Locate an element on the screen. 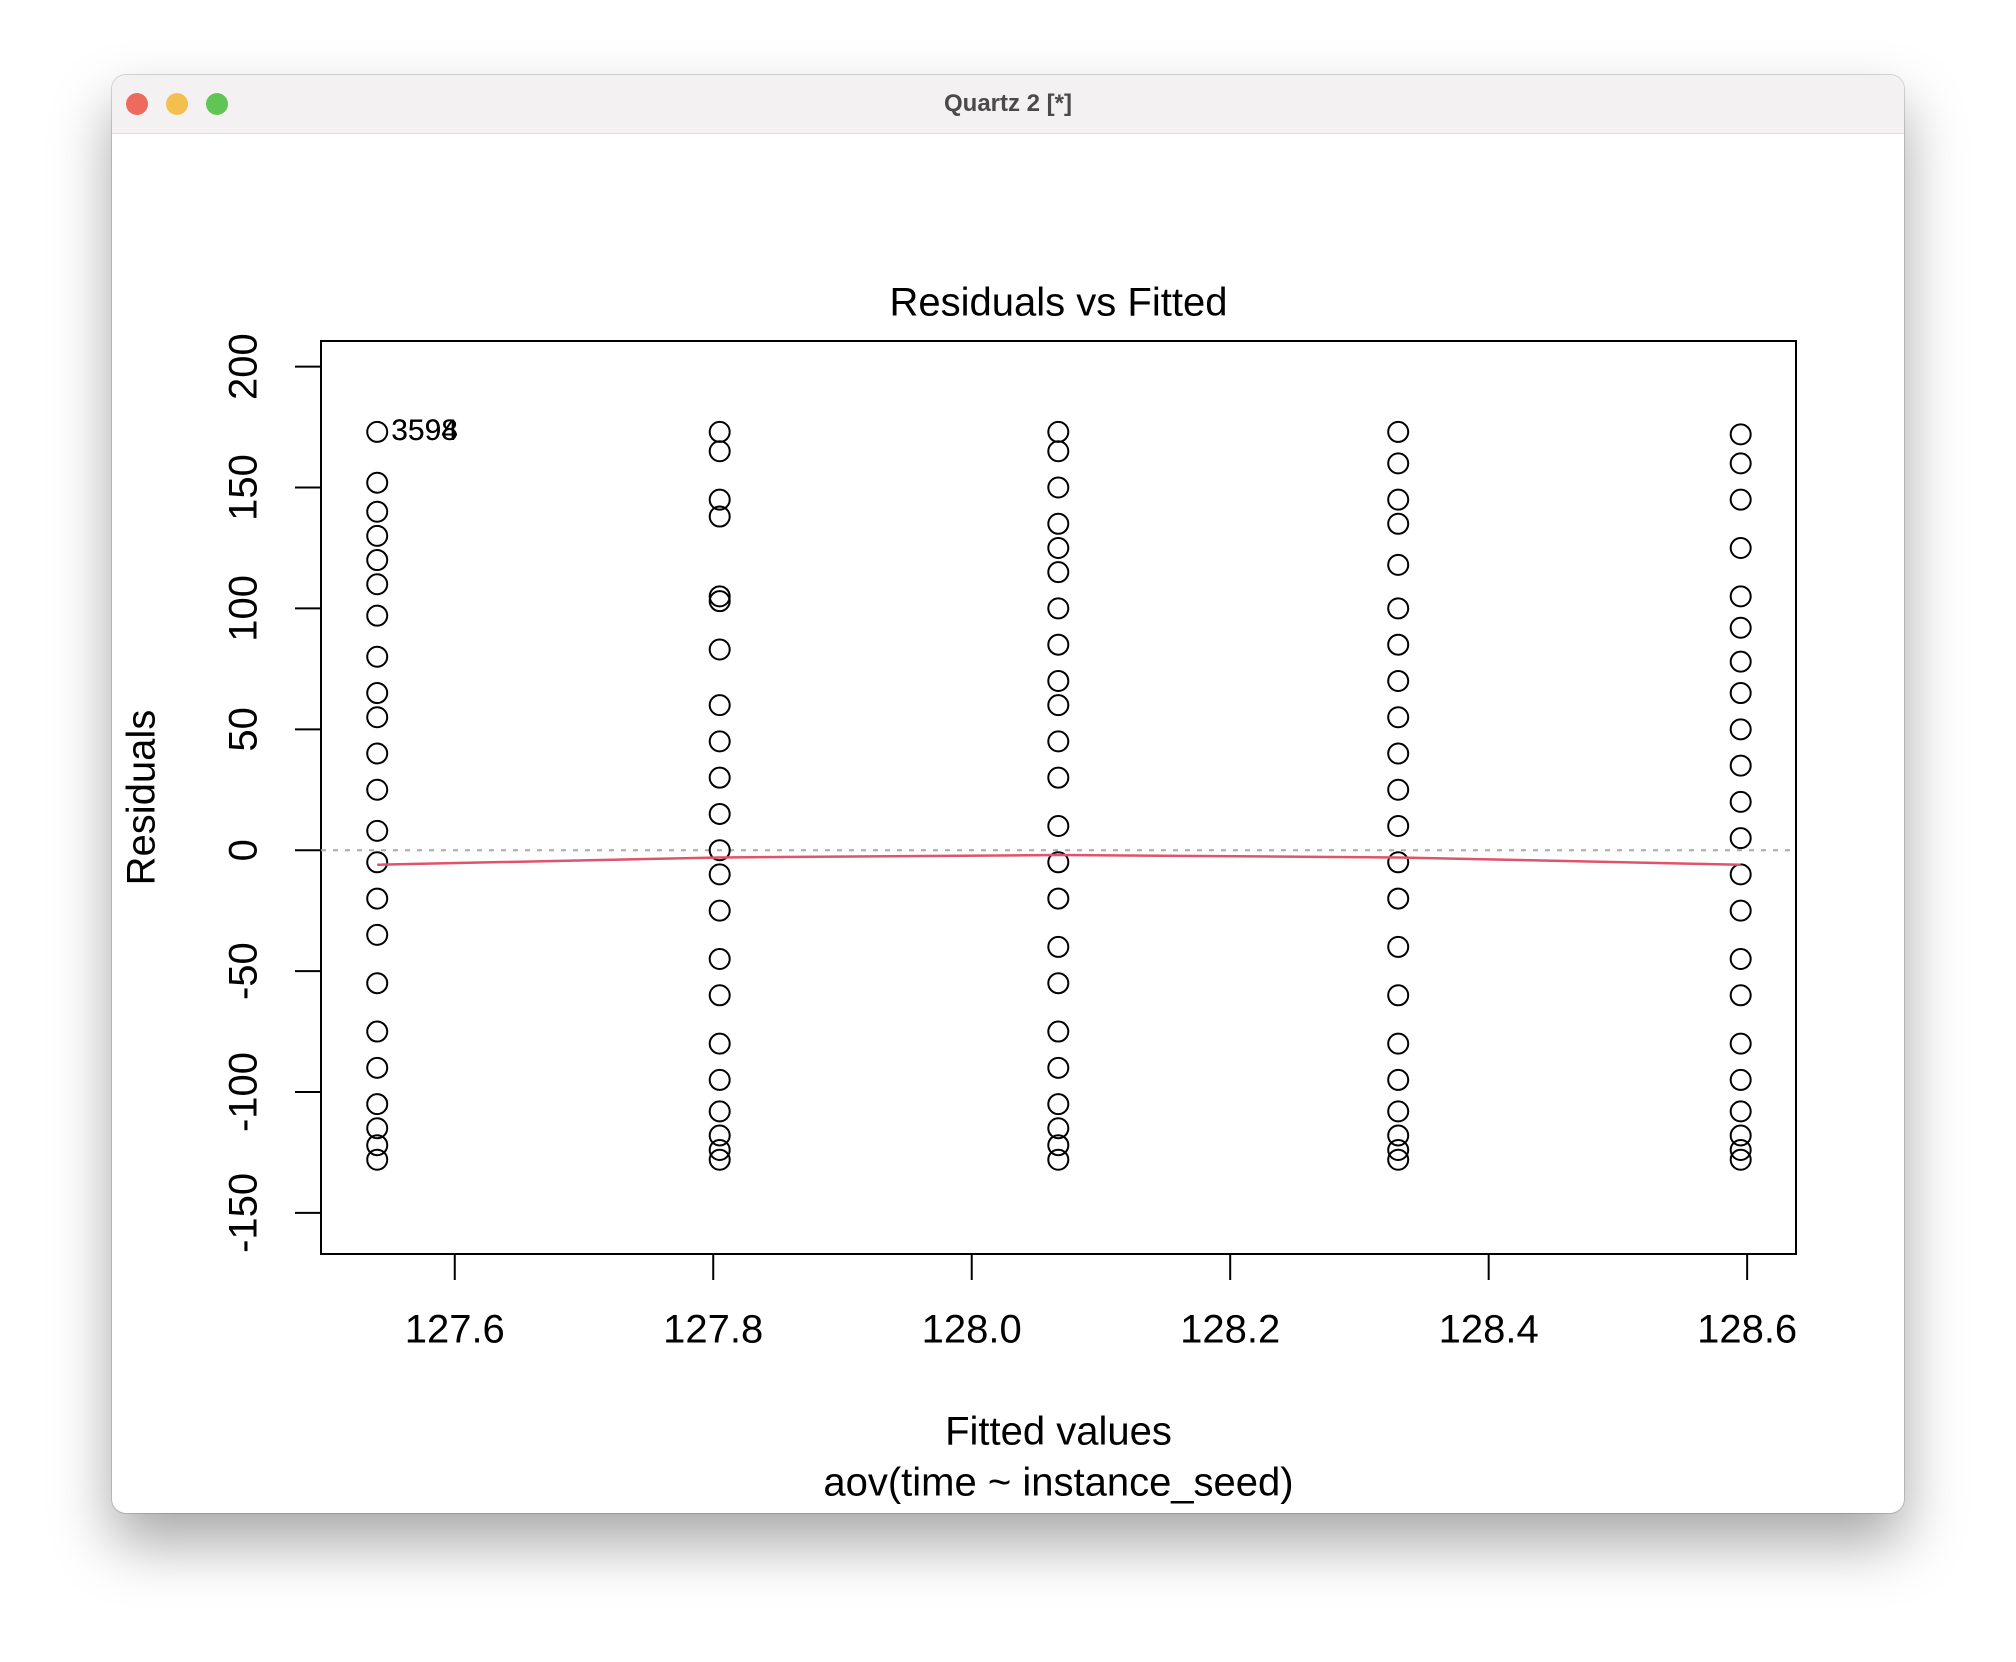 The image size is (2016, 1662). x-tick-label: 128.6 is located at coordinates (1747, 1330).